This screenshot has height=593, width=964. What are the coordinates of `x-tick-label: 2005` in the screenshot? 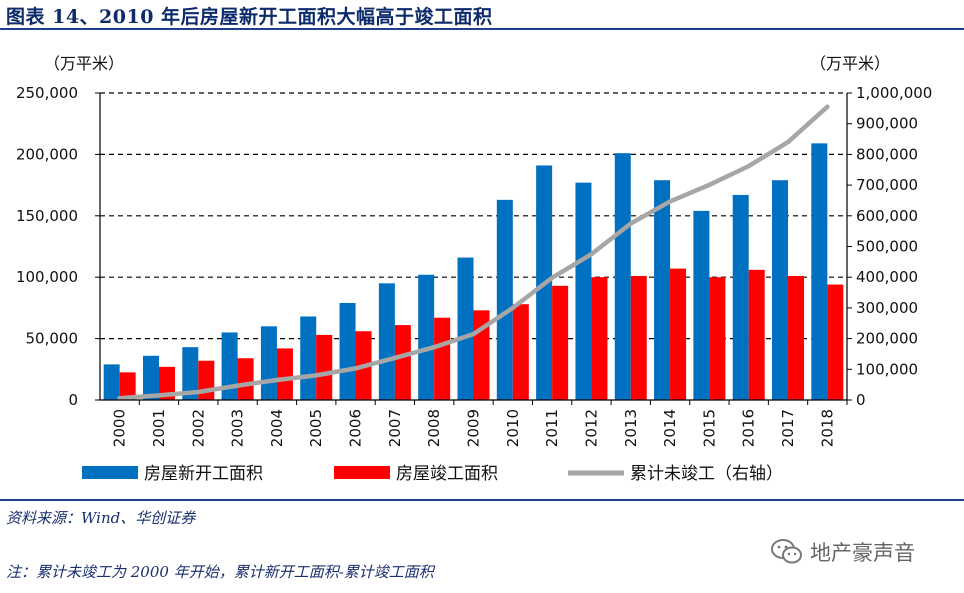 It's located at (316, 428).